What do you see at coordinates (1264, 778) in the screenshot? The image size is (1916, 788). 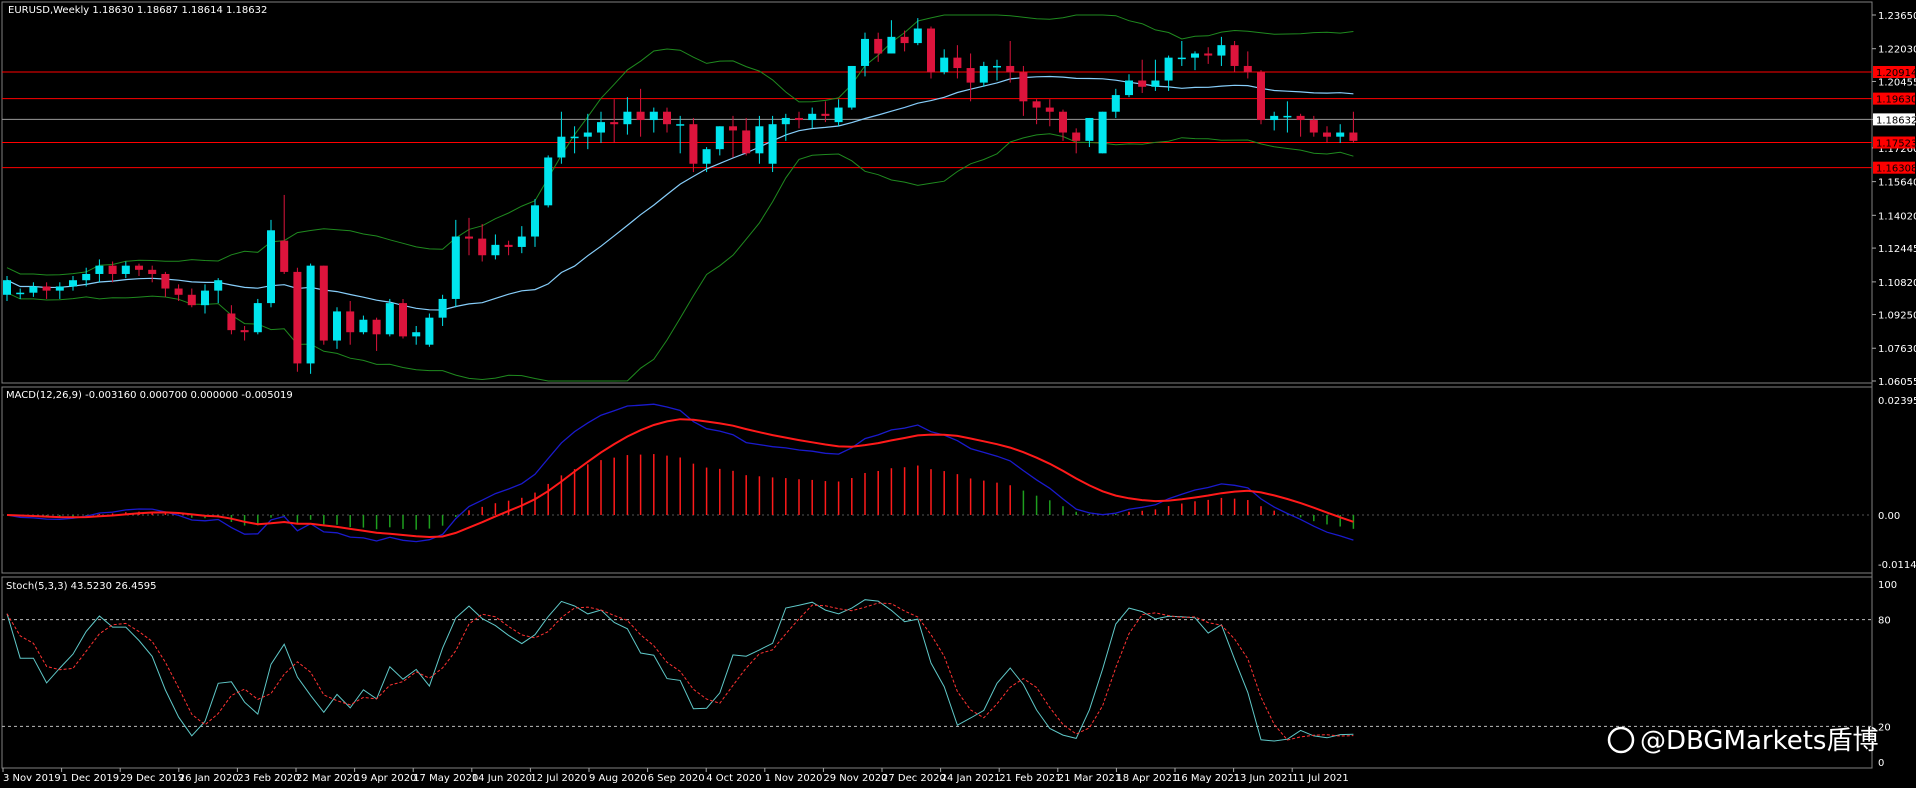 I see `date-label: 13 Jun 2021` at bounding box center [1264, 778].